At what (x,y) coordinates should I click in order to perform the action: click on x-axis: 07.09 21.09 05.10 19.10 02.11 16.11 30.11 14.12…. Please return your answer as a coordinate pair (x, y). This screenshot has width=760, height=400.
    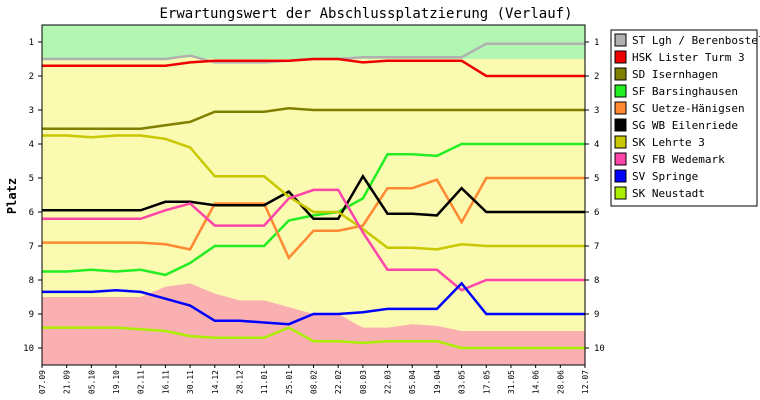
    Looking at the image, I should click on (314, 379).